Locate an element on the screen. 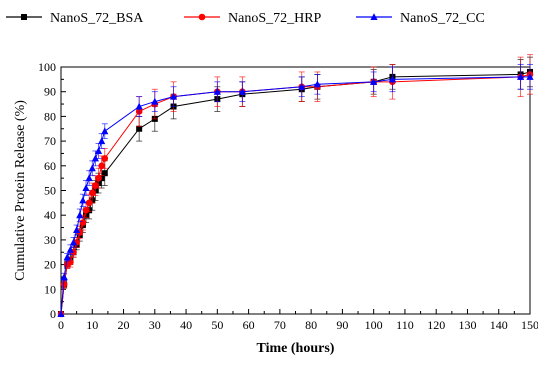  x-tick-label: 50 is located at coordinates (217, 325).